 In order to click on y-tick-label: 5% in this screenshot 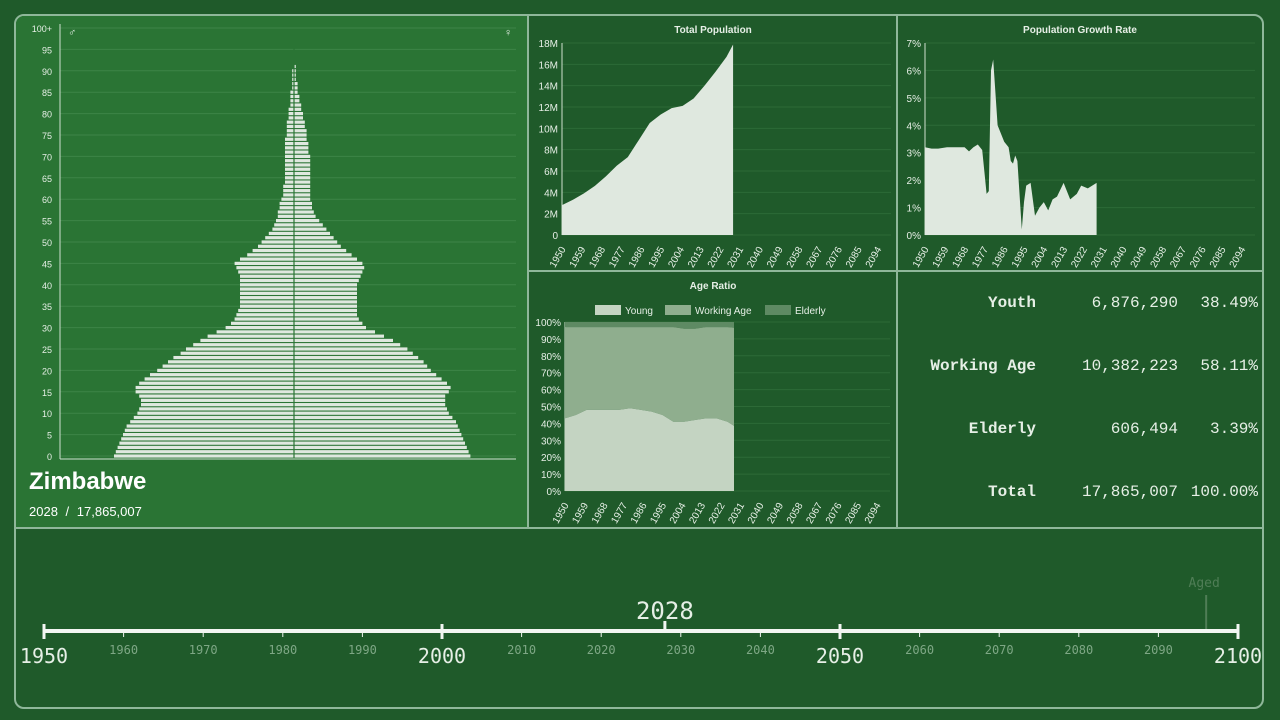, I will do `click(914, 99)`.